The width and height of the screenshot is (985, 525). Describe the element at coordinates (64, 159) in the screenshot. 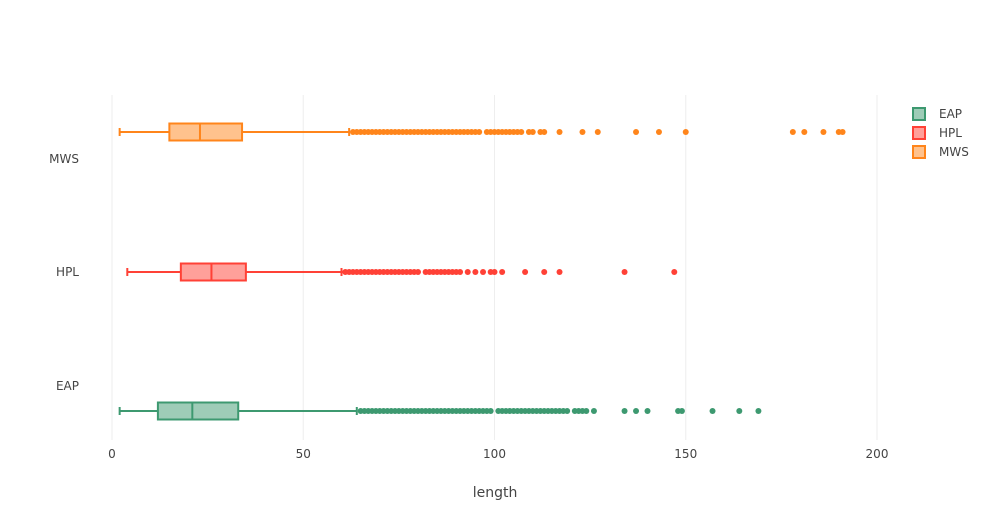

I see `y-category-label: MWS` at that location.